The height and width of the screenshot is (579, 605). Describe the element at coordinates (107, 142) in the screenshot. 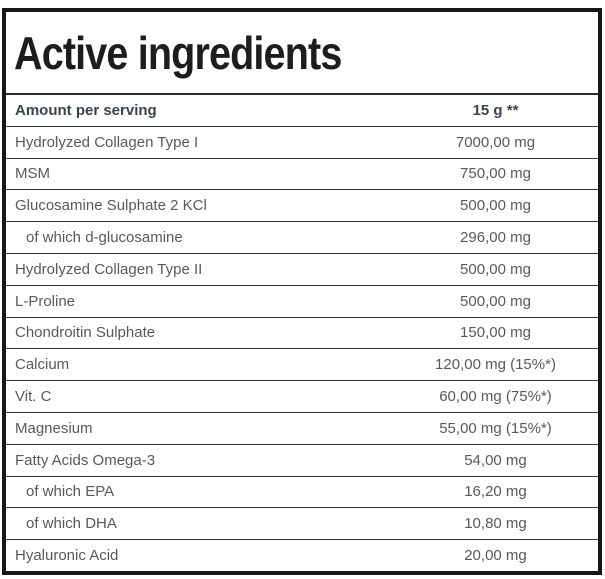

I see `ingredient-label: Hydrolyzed Collagen Type I` at that location.